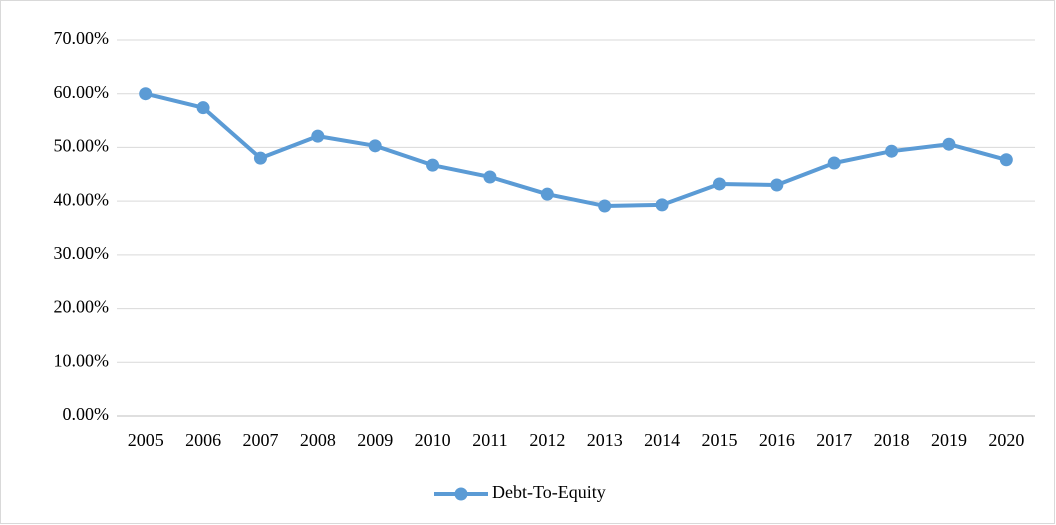 Image resolution: width=1056 pixels, height=525 pixels. Describe the element at coordinates (82, 360) in the screenshot. I see `y-tick-label: 10.00%` at that location.